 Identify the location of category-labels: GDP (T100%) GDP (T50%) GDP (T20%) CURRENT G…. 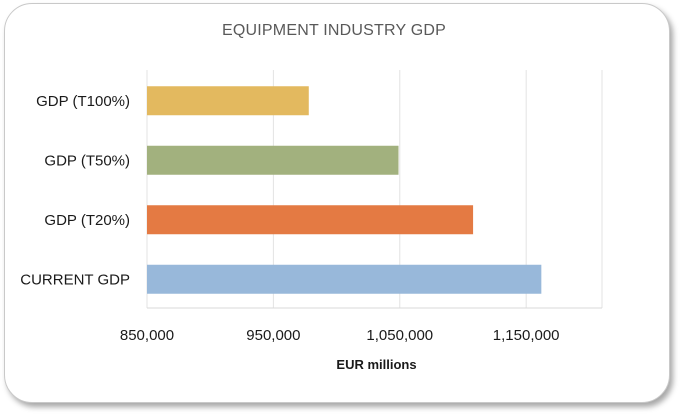
(75, 191).